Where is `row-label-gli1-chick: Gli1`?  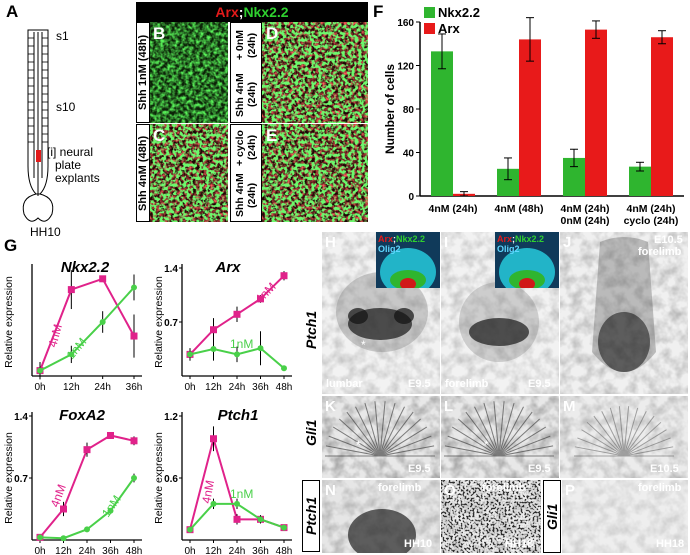
row-label-gli1-chick: Gli1 is located at coordinates (552, 516).